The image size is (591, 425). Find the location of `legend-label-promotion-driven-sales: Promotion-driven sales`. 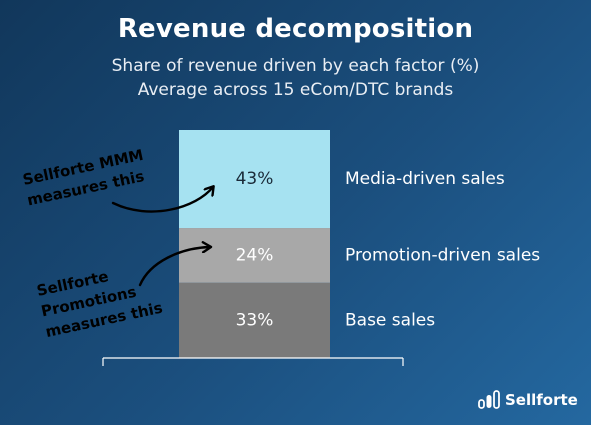

legend-label-promotion-driven-sales: Promotion-driven sales is located at coordinates (442, 255).